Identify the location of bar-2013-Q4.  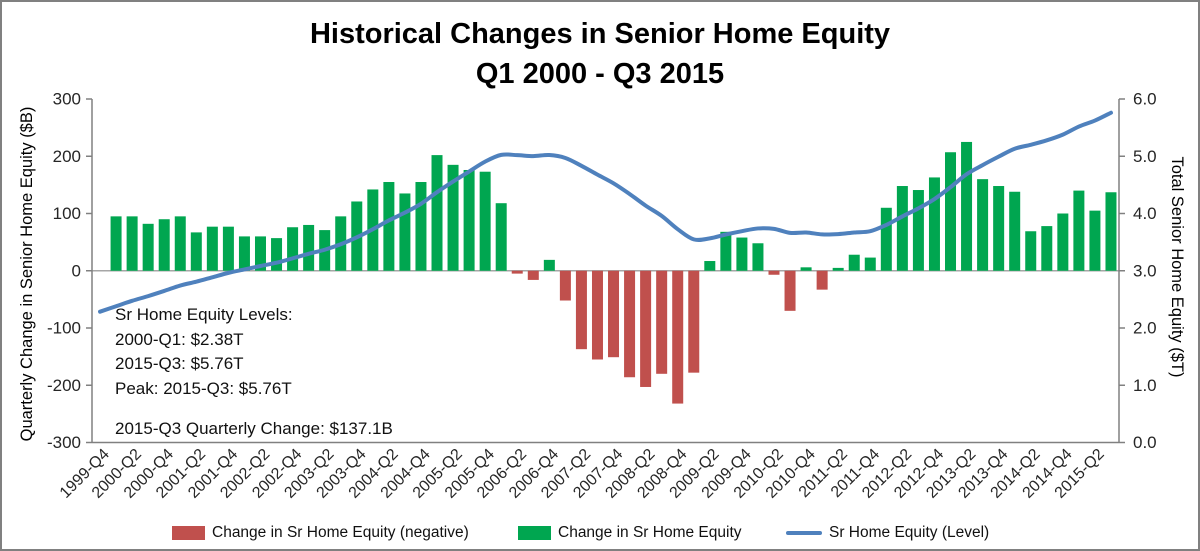
(999, 228).